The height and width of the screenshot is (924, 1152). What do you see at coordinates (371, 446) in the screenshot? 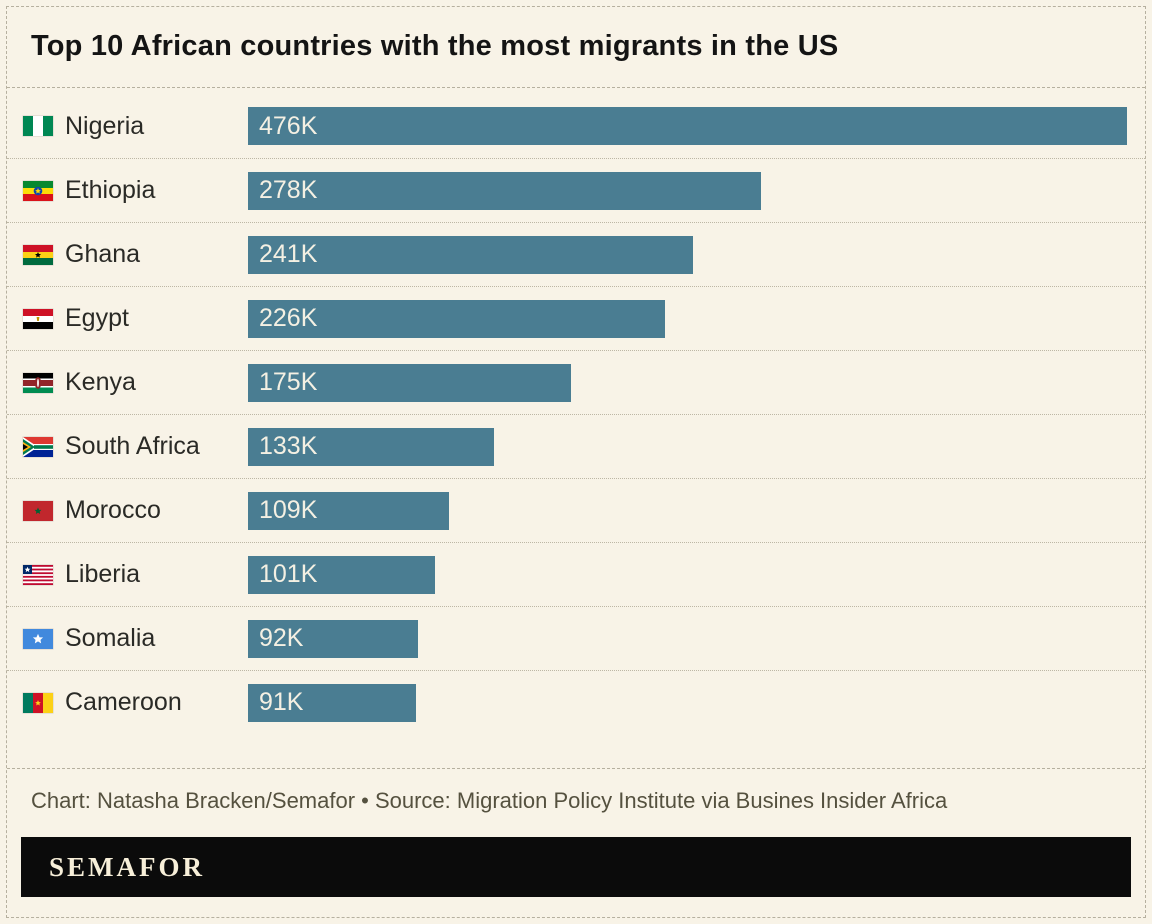
I see `bar: 133K` at bounding box center [371, 446].